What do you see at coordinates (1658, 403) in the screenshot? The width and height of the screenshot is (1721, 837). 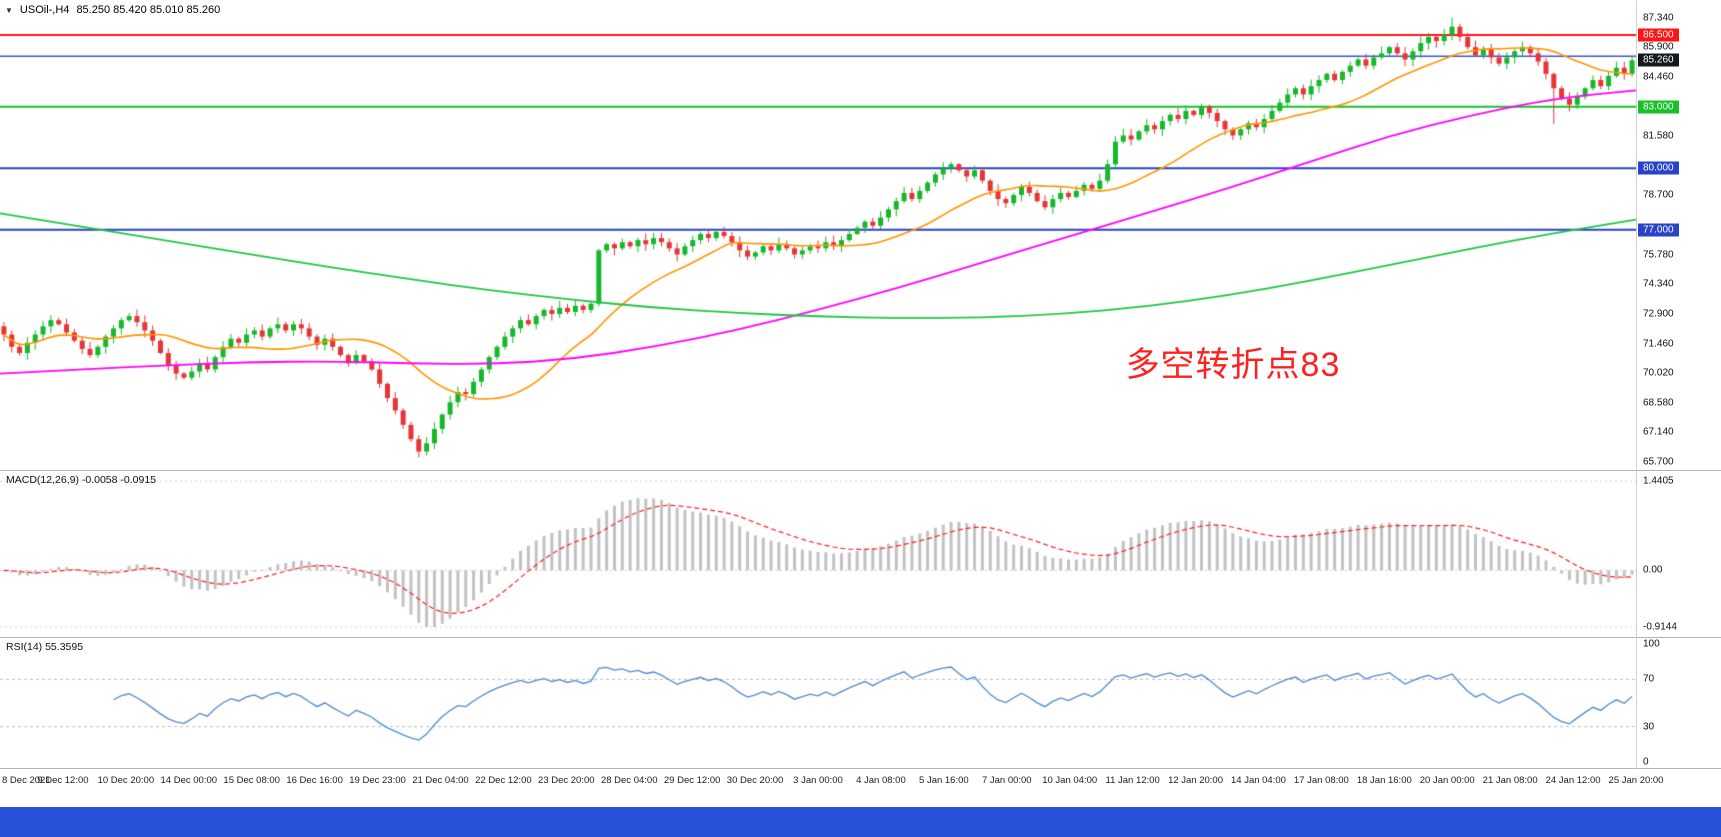 I see `price-axis-label: 68.580` at bounding box center [1658, 403].